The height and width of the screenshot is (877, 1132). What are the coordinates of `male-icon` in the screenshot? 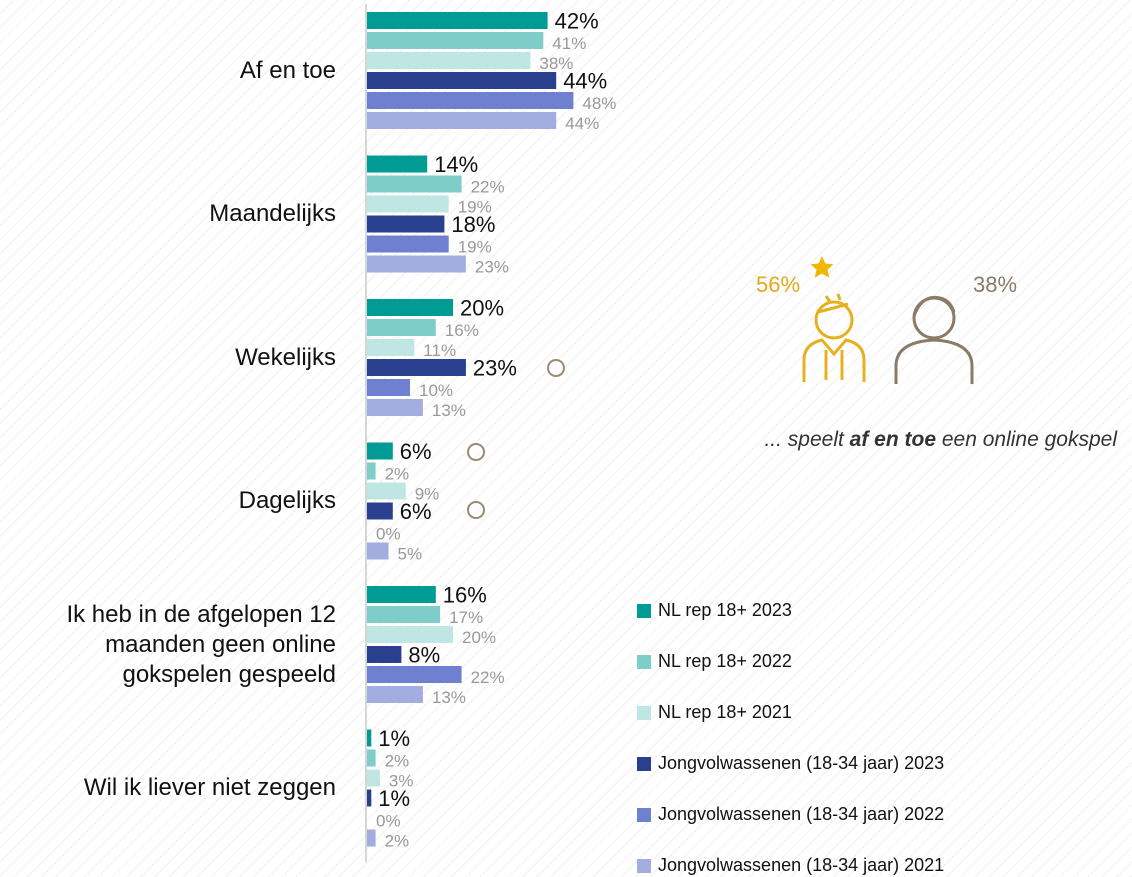 It's located at (934, 339).